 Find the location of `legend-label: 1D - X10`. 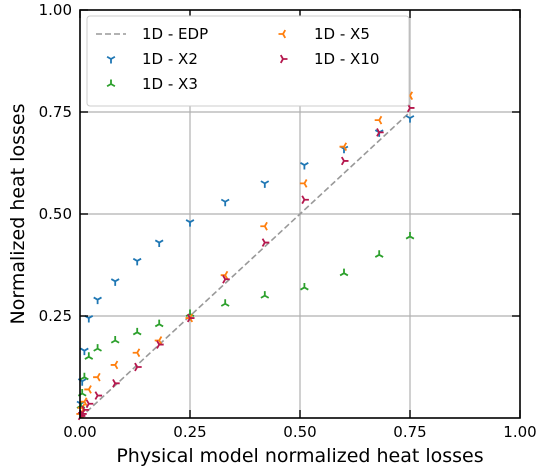

legend-label: 1D - X10 is located at coordinates (346, 59).